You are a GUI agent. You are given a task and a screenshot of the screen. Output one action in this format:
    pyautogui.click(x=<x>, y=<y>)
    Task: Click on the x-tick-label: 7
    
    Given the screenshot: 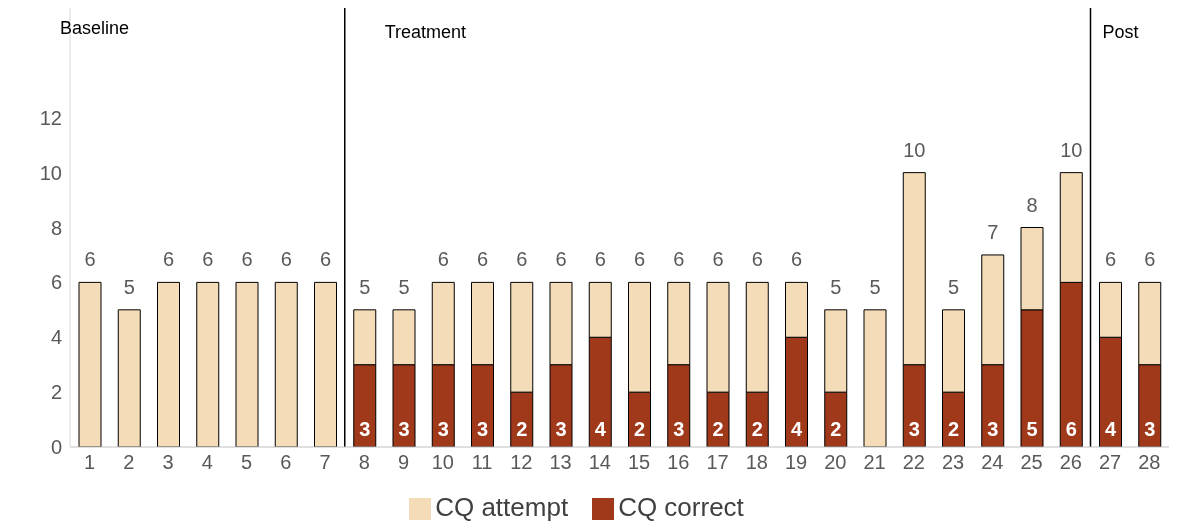 What is the action you would take?
    pyautogui.click(x=325, y=462)
    